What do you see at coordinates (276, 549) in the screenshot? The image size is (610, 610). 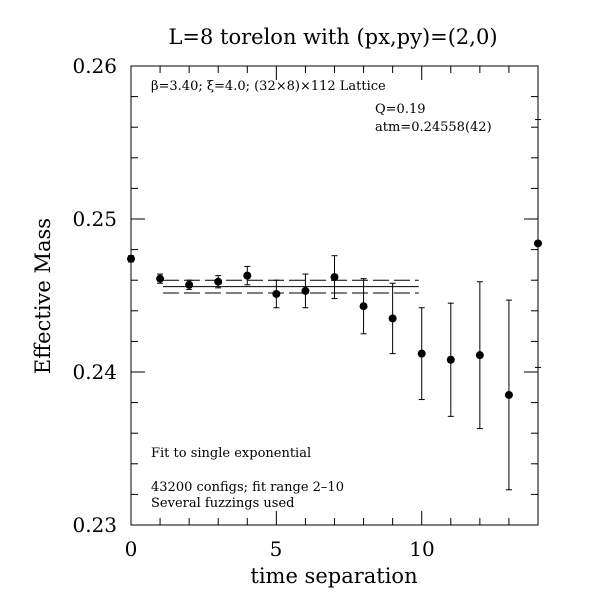 I see `x-tick-label-5: 5` at bounding box center [276, 549].